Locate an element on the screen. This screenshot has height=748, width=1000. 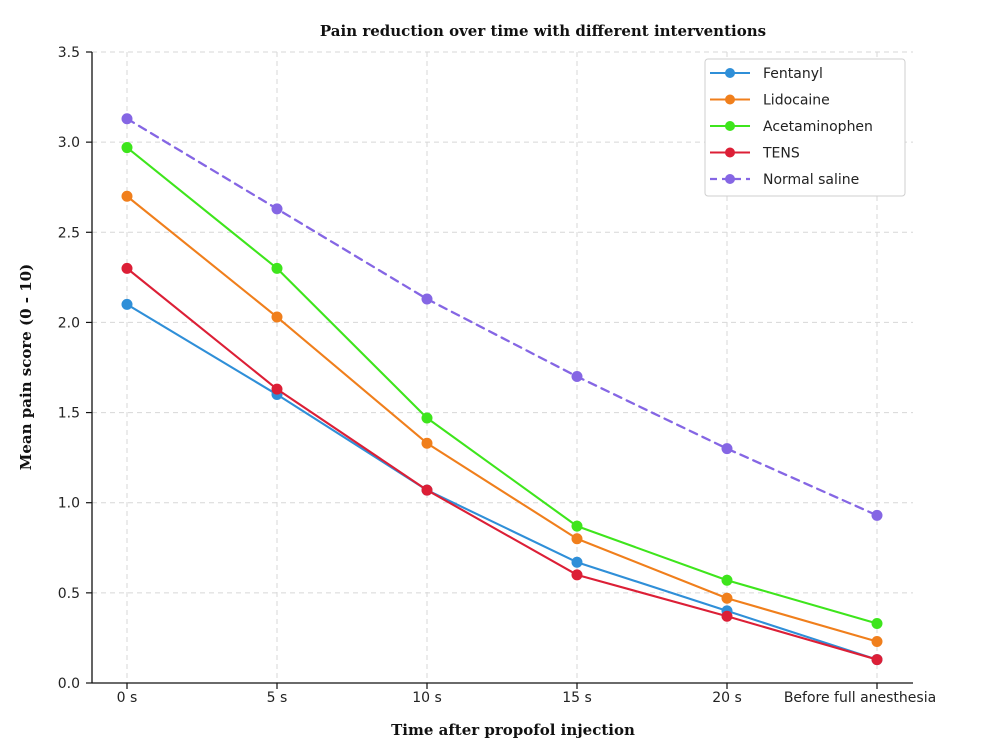
x-tick-label: 0 s is located at coordinates (127, 698).